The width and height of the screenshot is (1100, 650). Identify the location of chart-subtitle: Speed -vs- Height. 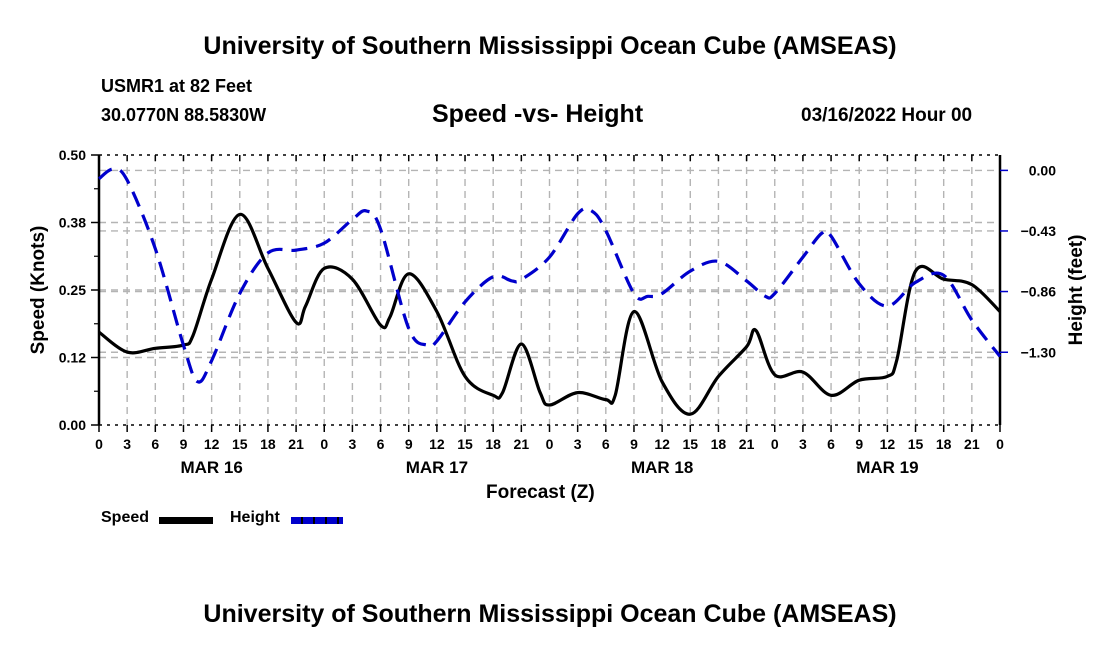
(538, 114).